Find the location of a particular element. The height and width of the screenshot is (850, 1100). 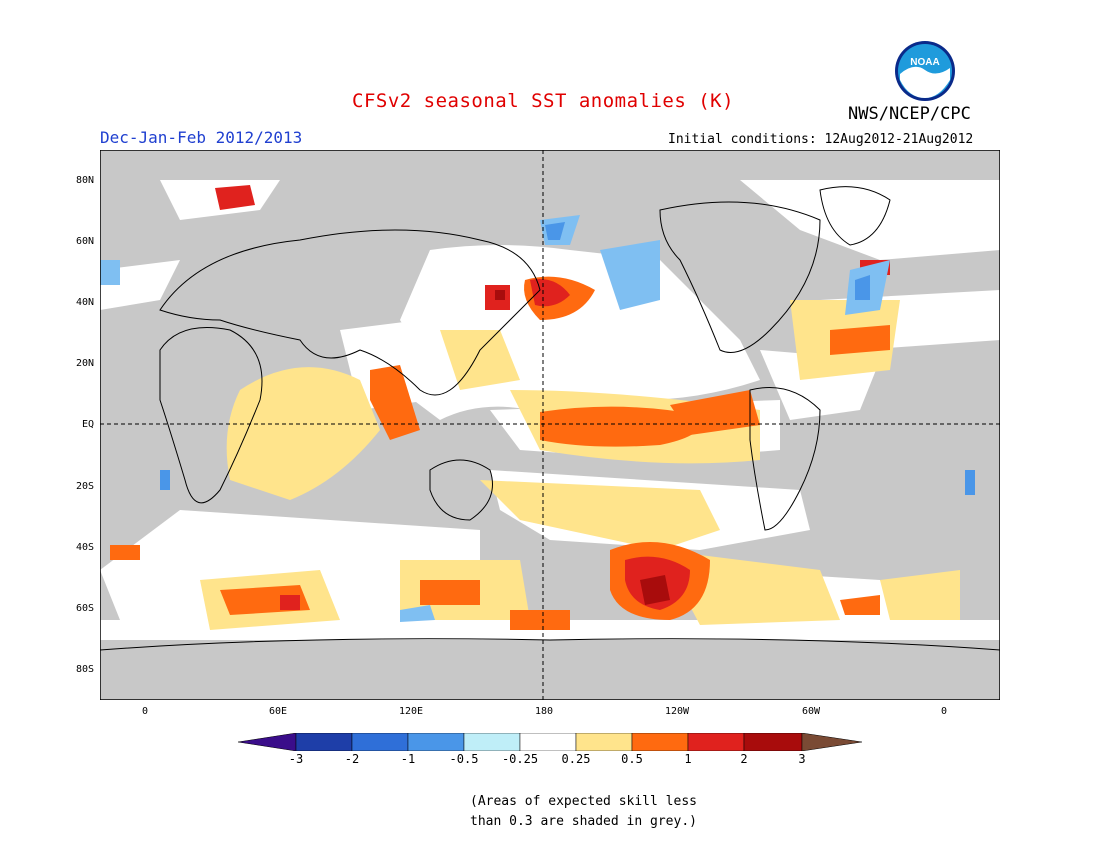

lon-label-180: 180 is located at coordinates (544, 711).